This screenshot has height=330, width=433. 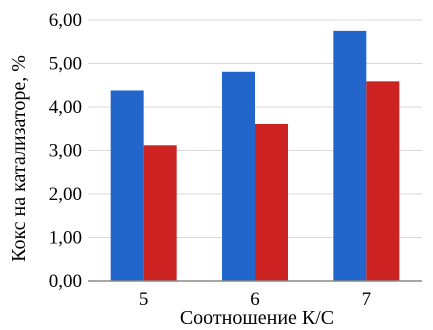 What do you see at coordinates (144, 299) in the screenshot?
I see `x-tick-label: 5` at bounding box center [144, 299].